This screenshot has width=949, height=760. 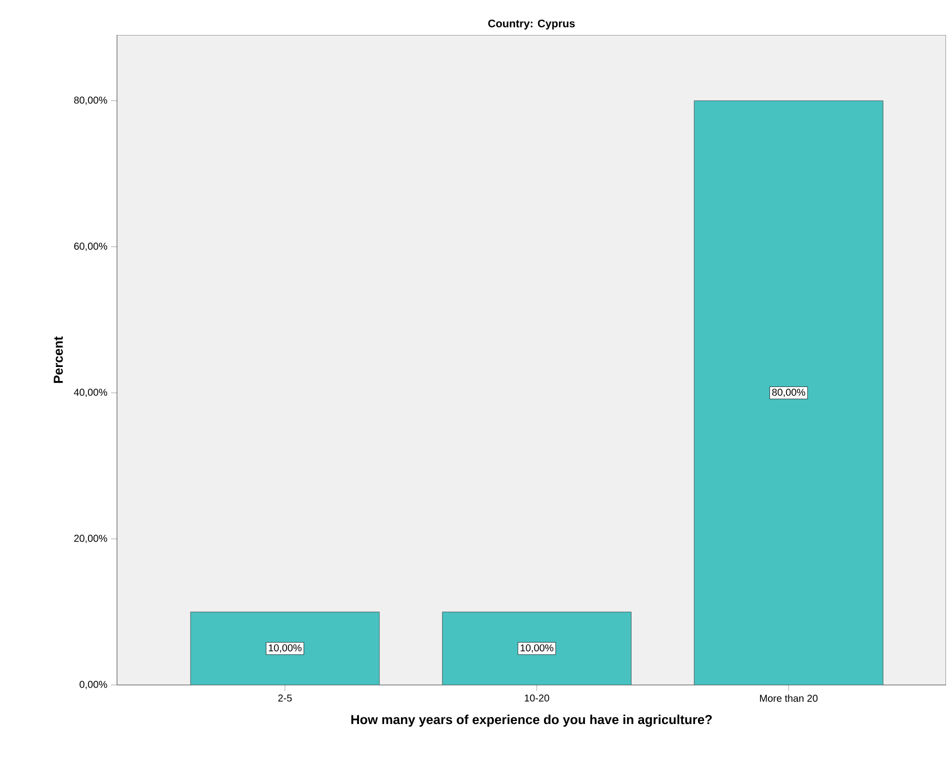 I want to click on x-axis-title: How many years of experience do you have in agriculture?, so click(x=531, y=720).